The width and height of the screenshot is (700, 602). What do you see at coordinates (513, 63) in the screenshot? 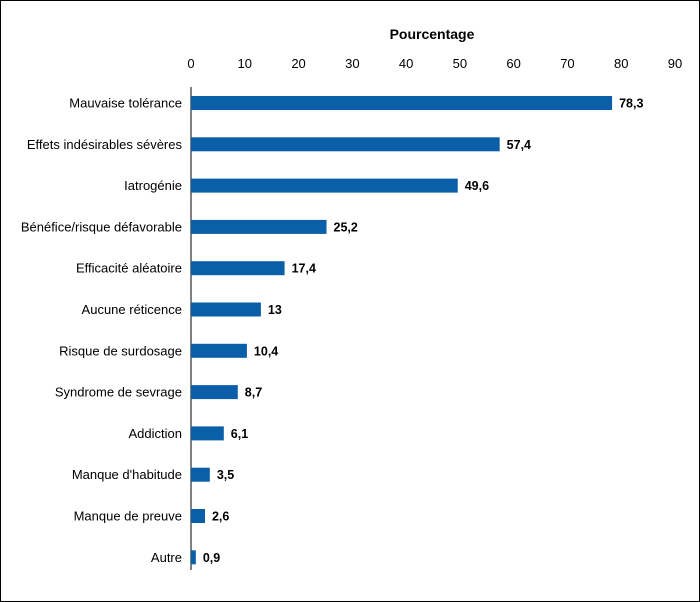
I see `x-tick-label: 60` at bounding box center [513, 63].